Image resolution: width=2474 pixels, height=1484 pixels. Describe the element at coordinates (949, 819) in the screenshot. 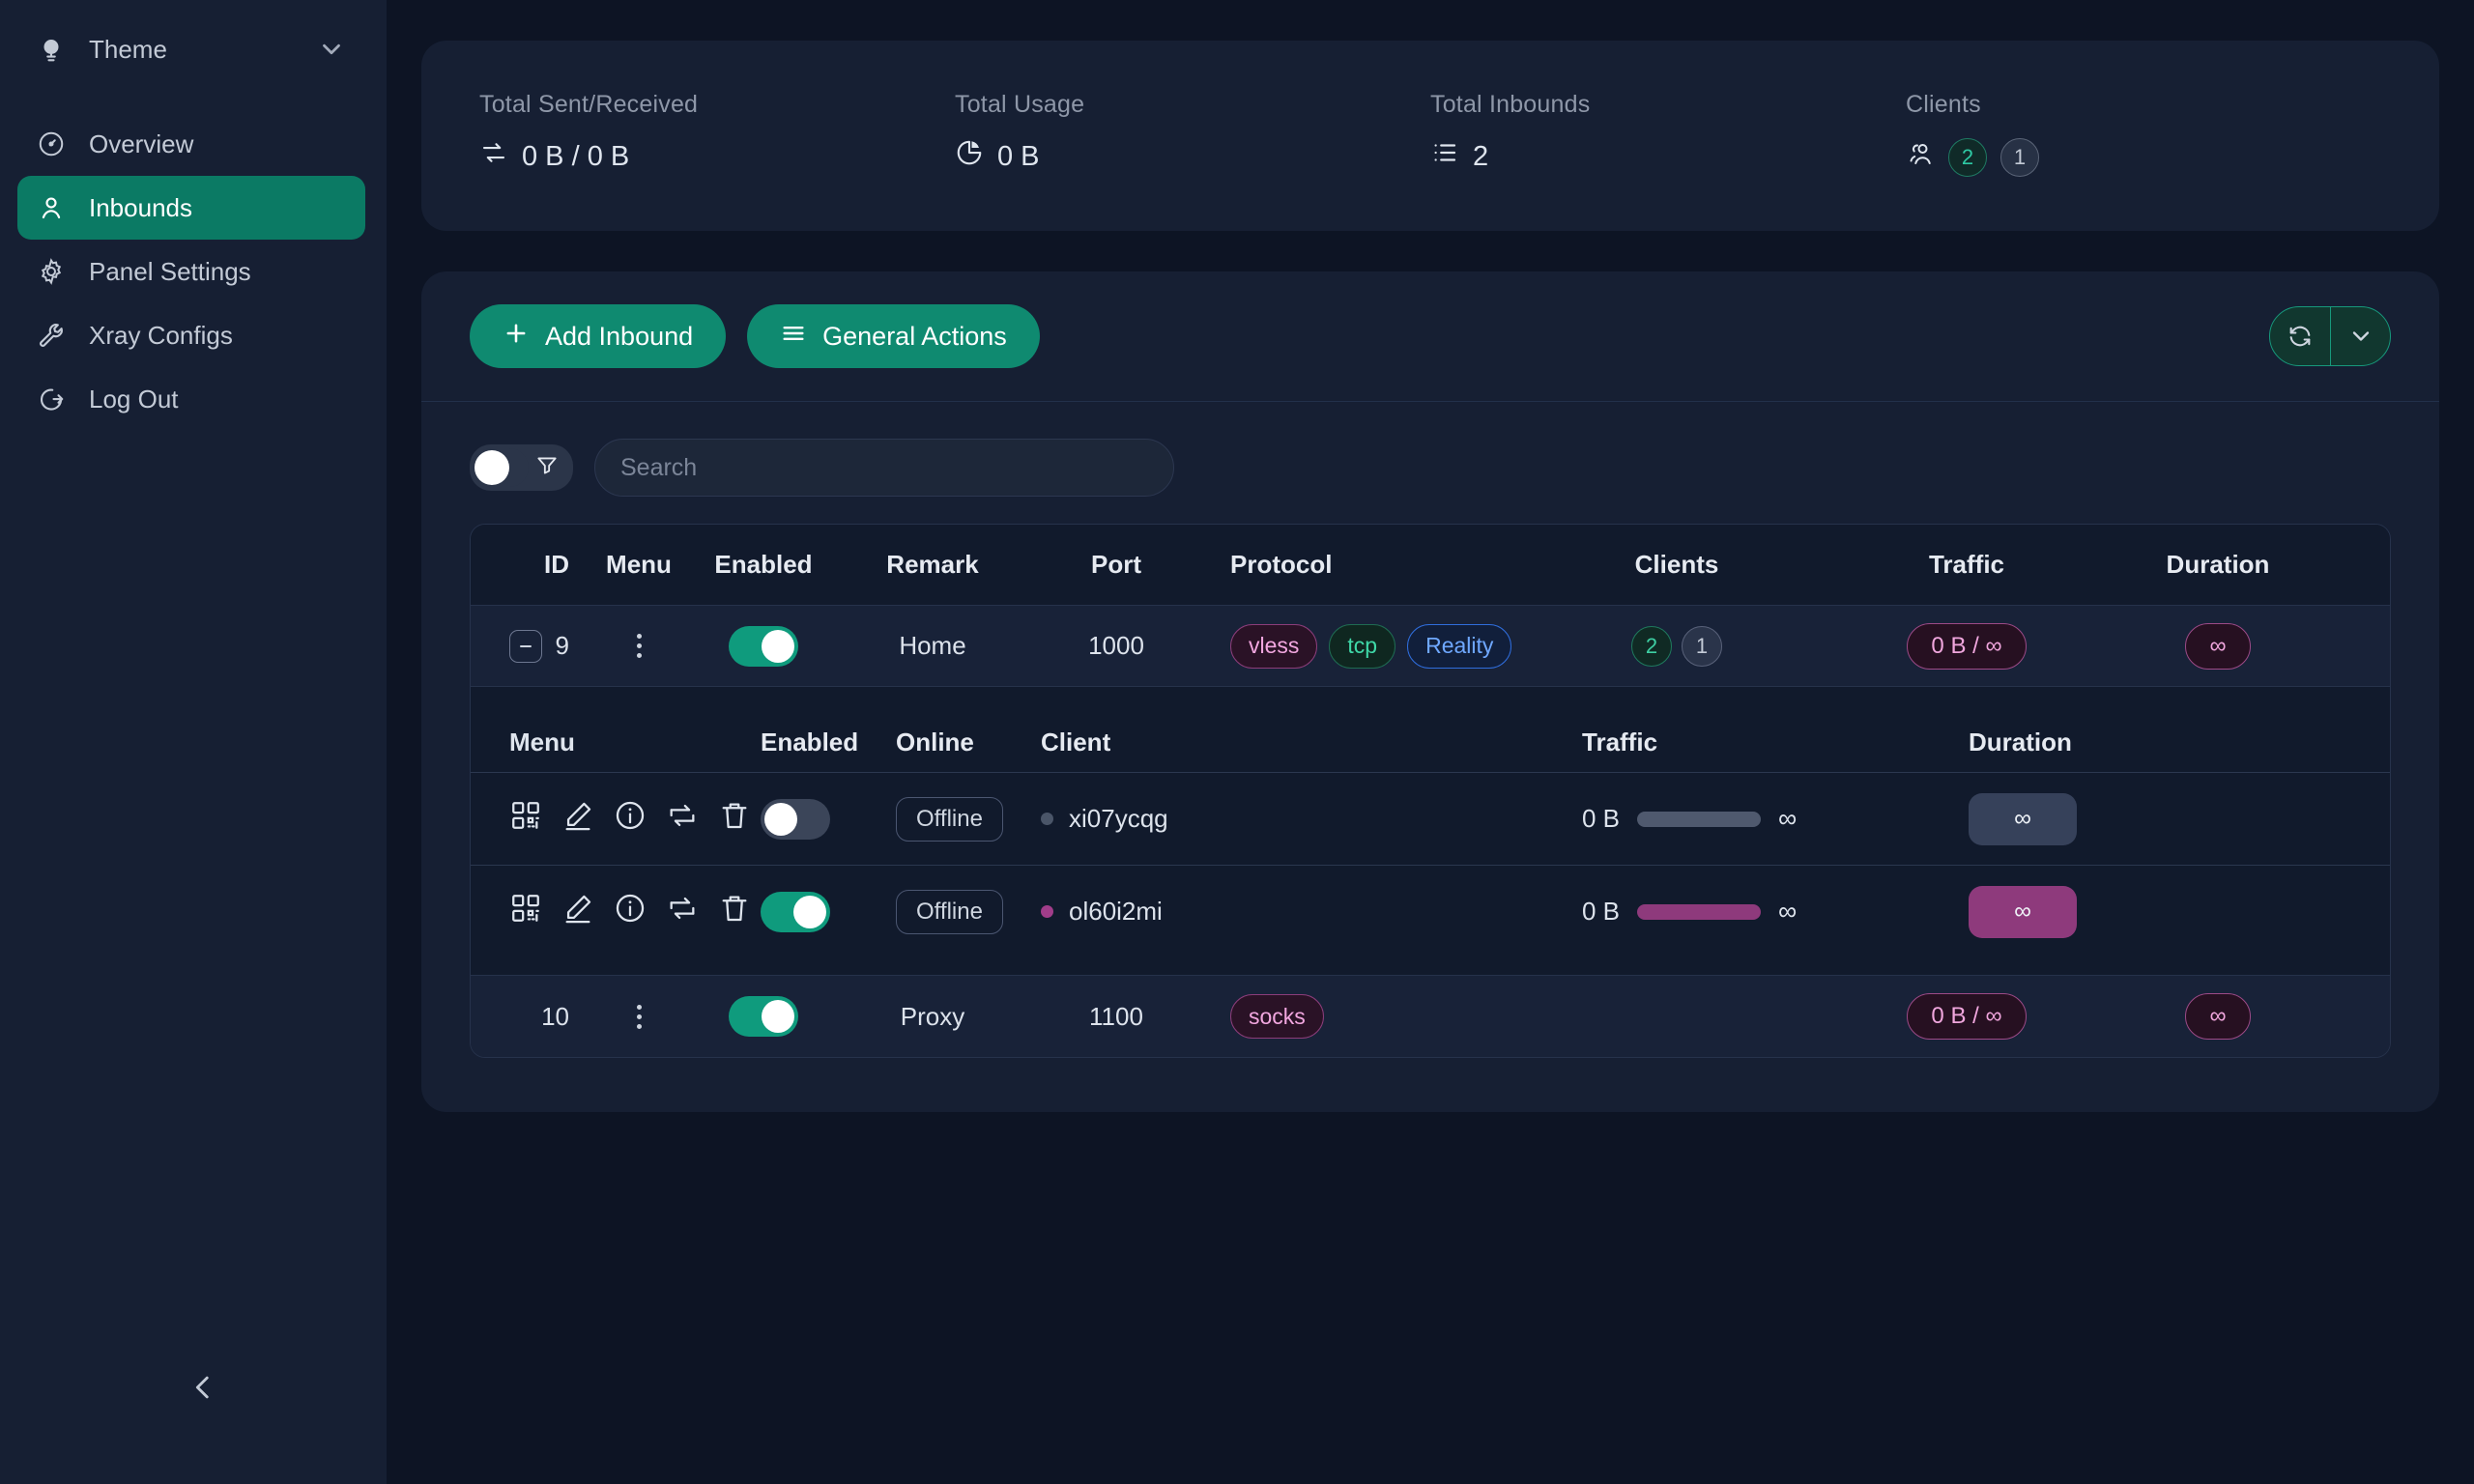

I see `client-online-status: Offline` at that location.